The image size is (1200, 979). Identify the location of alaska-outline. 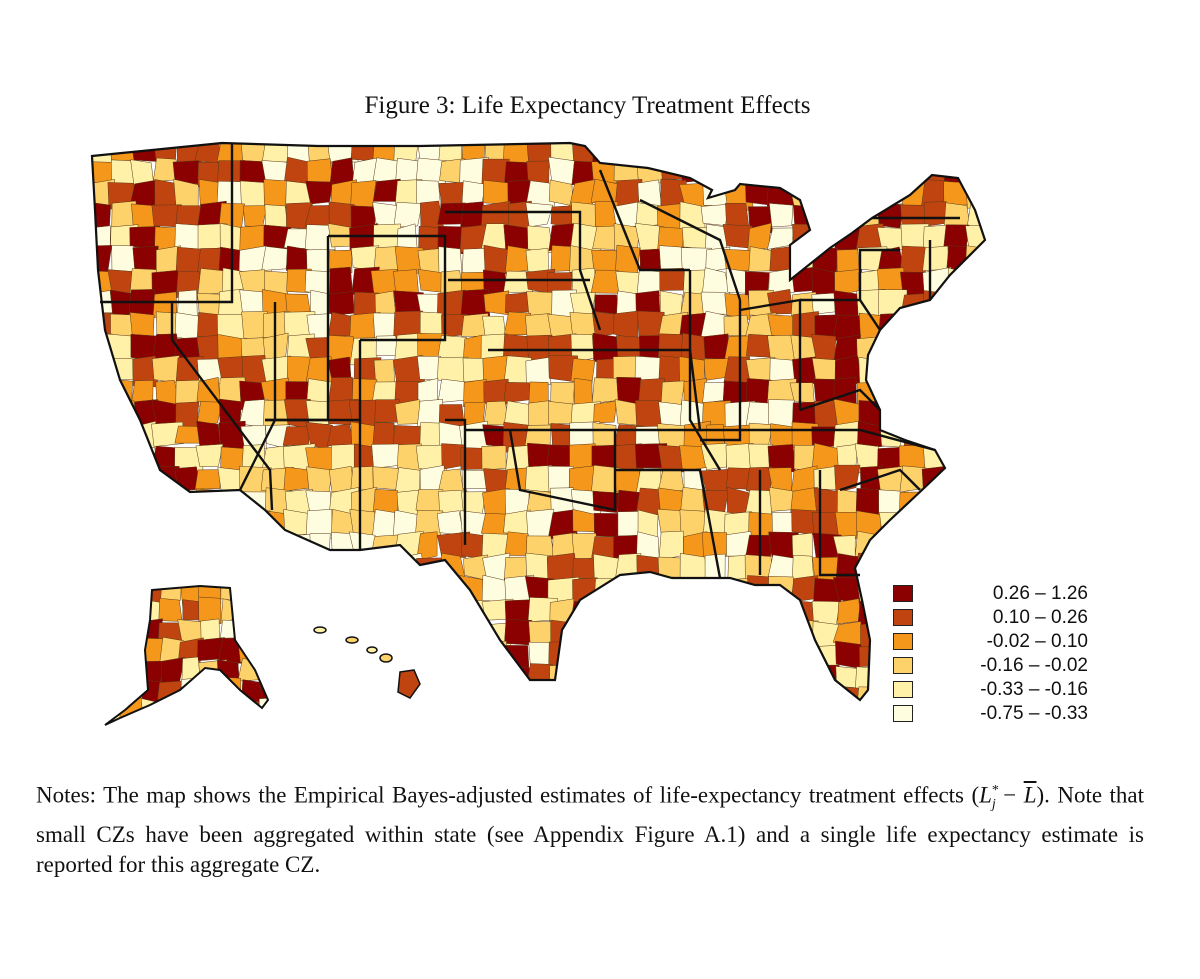
(187, 655).